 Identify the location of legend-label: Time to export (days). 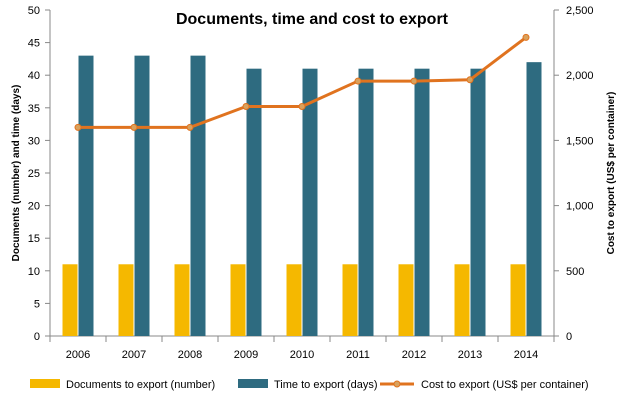
(326, 385).